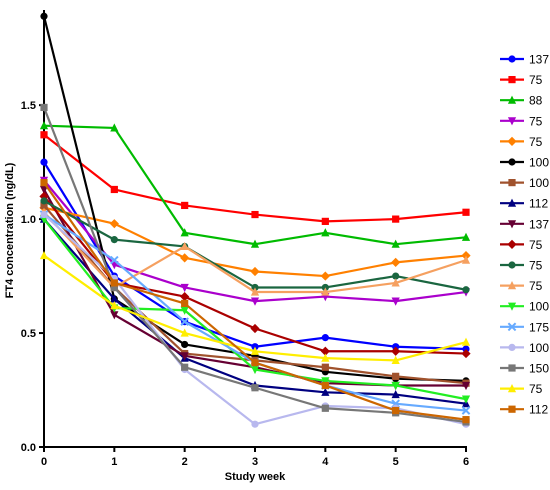  Describe the element at coordinates (524, 327) in the screenshot. I see `legend-item: 175` at that location.